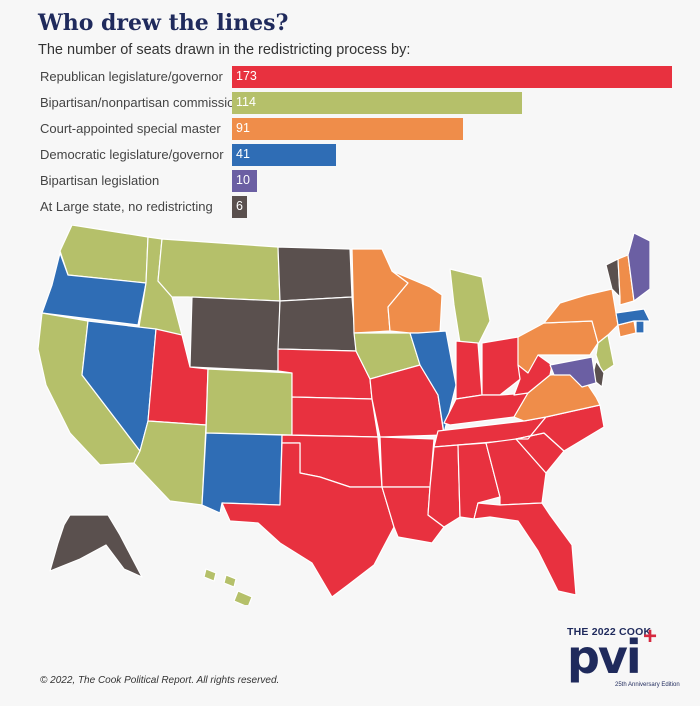 This screenshot has height=706, width=700. Describe the element at coordinates (647, 685) in the screenshot. I see `logo-sub-text: 25th Anniversary Edition` at that location.